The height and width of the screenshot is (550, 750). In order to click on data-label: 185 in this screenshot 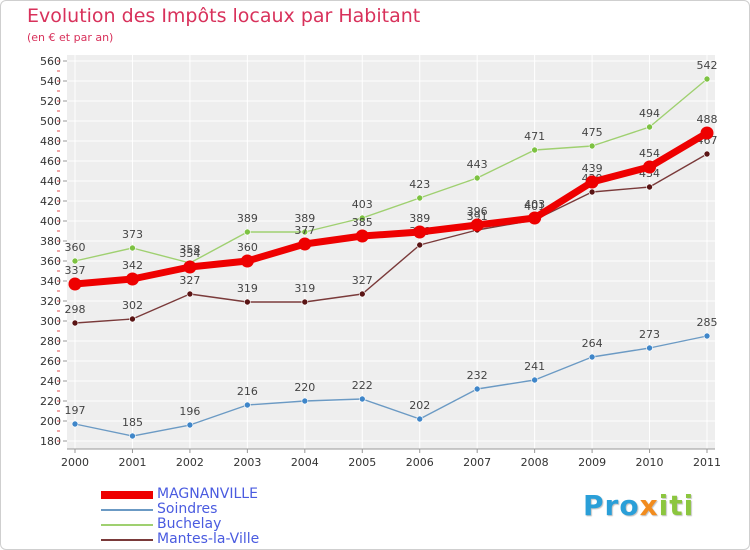, I will do `click(132, 422)`.